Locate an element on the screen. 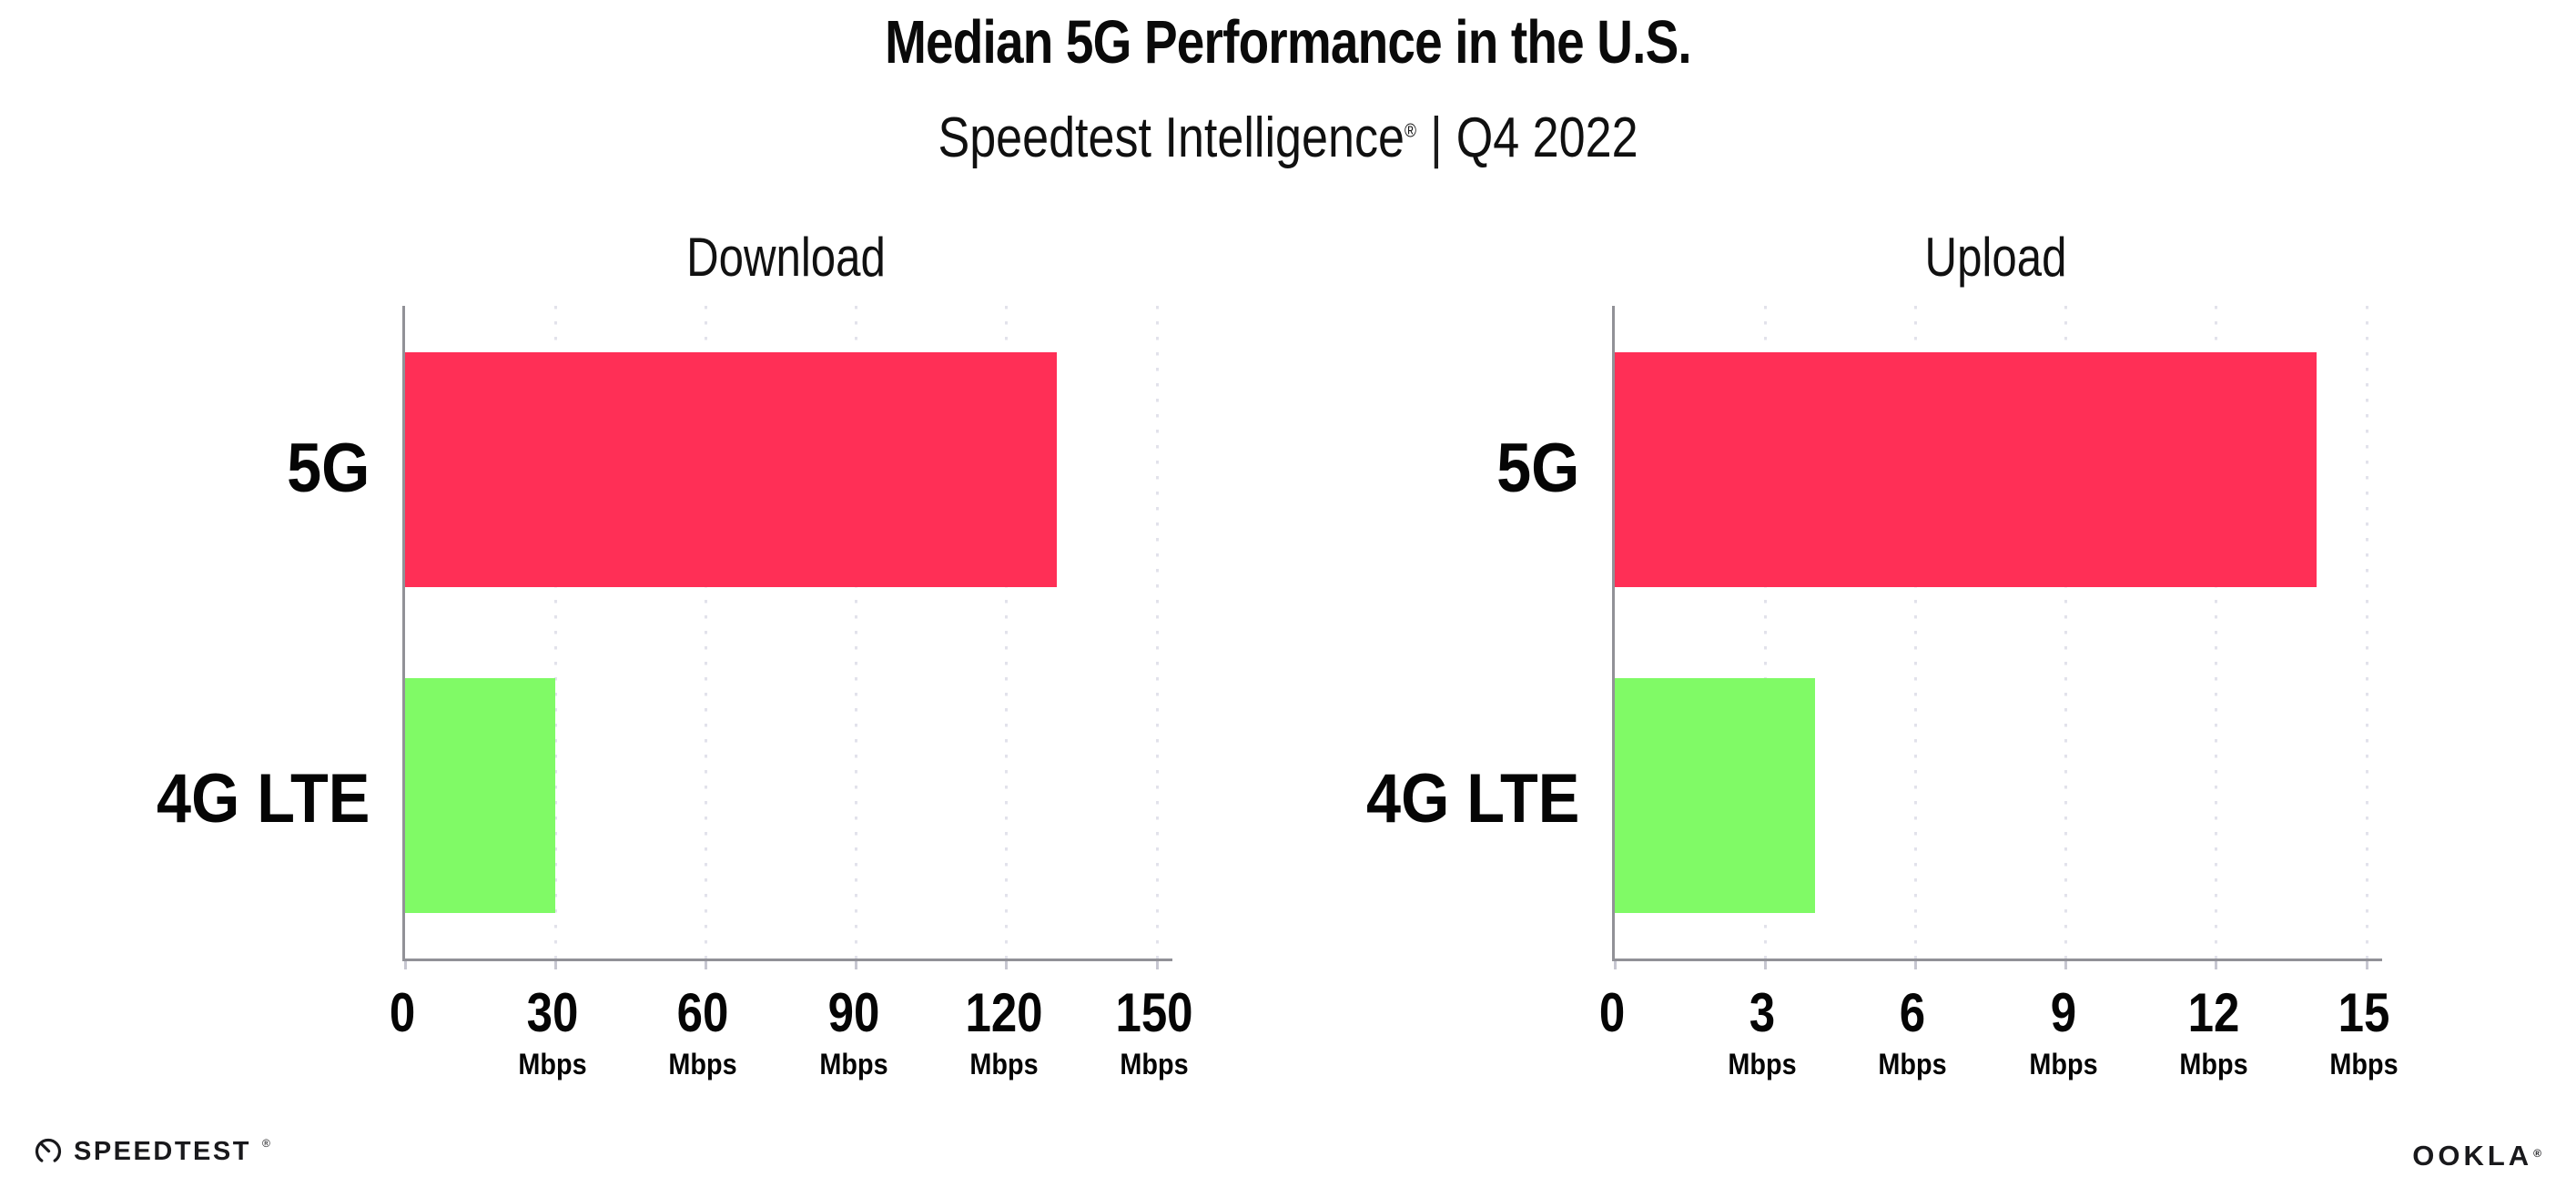 The width and height of the screenshot is (2576, 1197). page-subtitle: Speedtest Intelligence® | Q4 2022 is located at coordinates (1287, 138).